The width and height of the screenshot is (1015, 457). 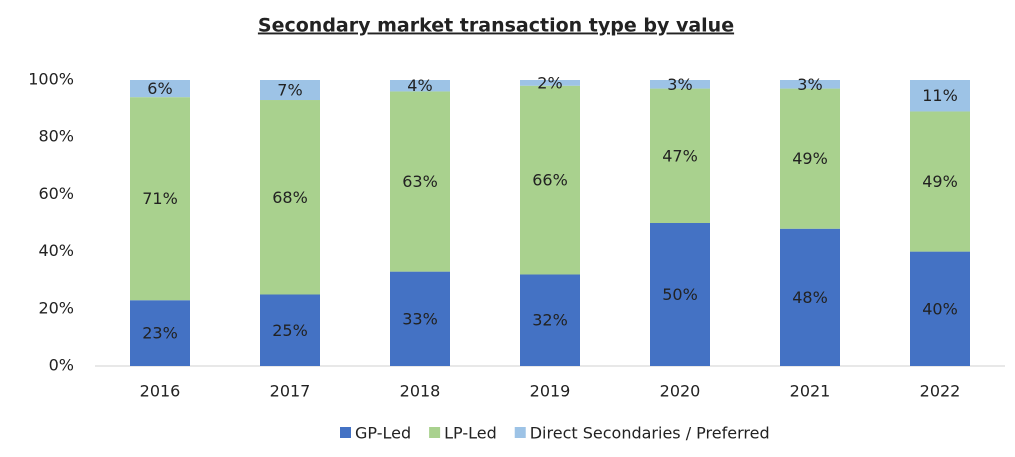 I want to click on y-tick-label: 100%, so click(x=51, y=79).